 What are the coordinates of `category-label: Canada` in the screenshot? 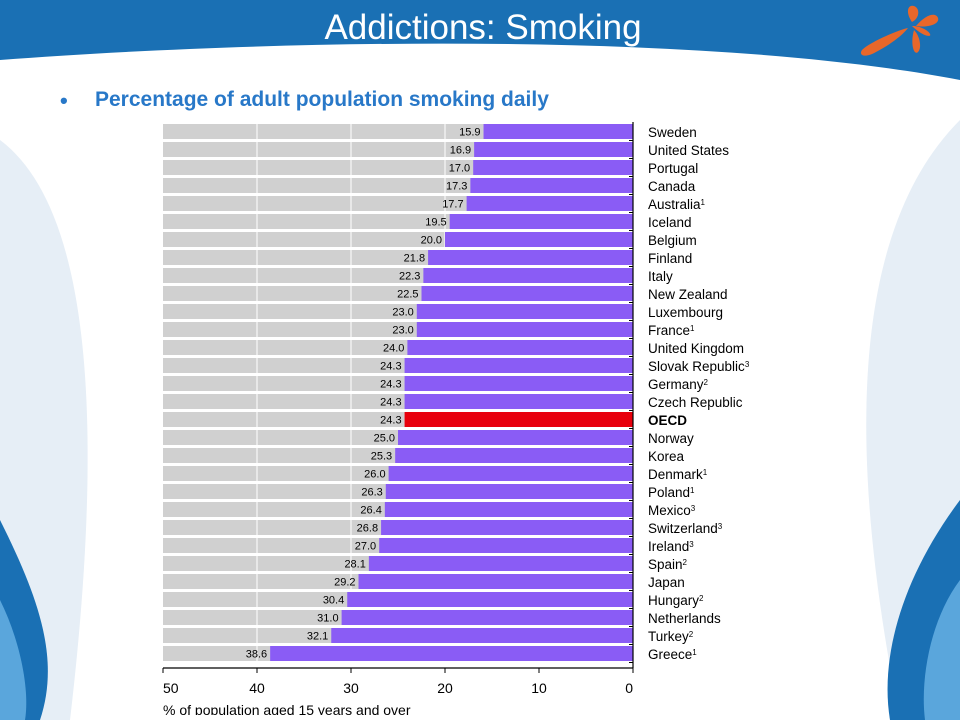 It's located at (672, 186).